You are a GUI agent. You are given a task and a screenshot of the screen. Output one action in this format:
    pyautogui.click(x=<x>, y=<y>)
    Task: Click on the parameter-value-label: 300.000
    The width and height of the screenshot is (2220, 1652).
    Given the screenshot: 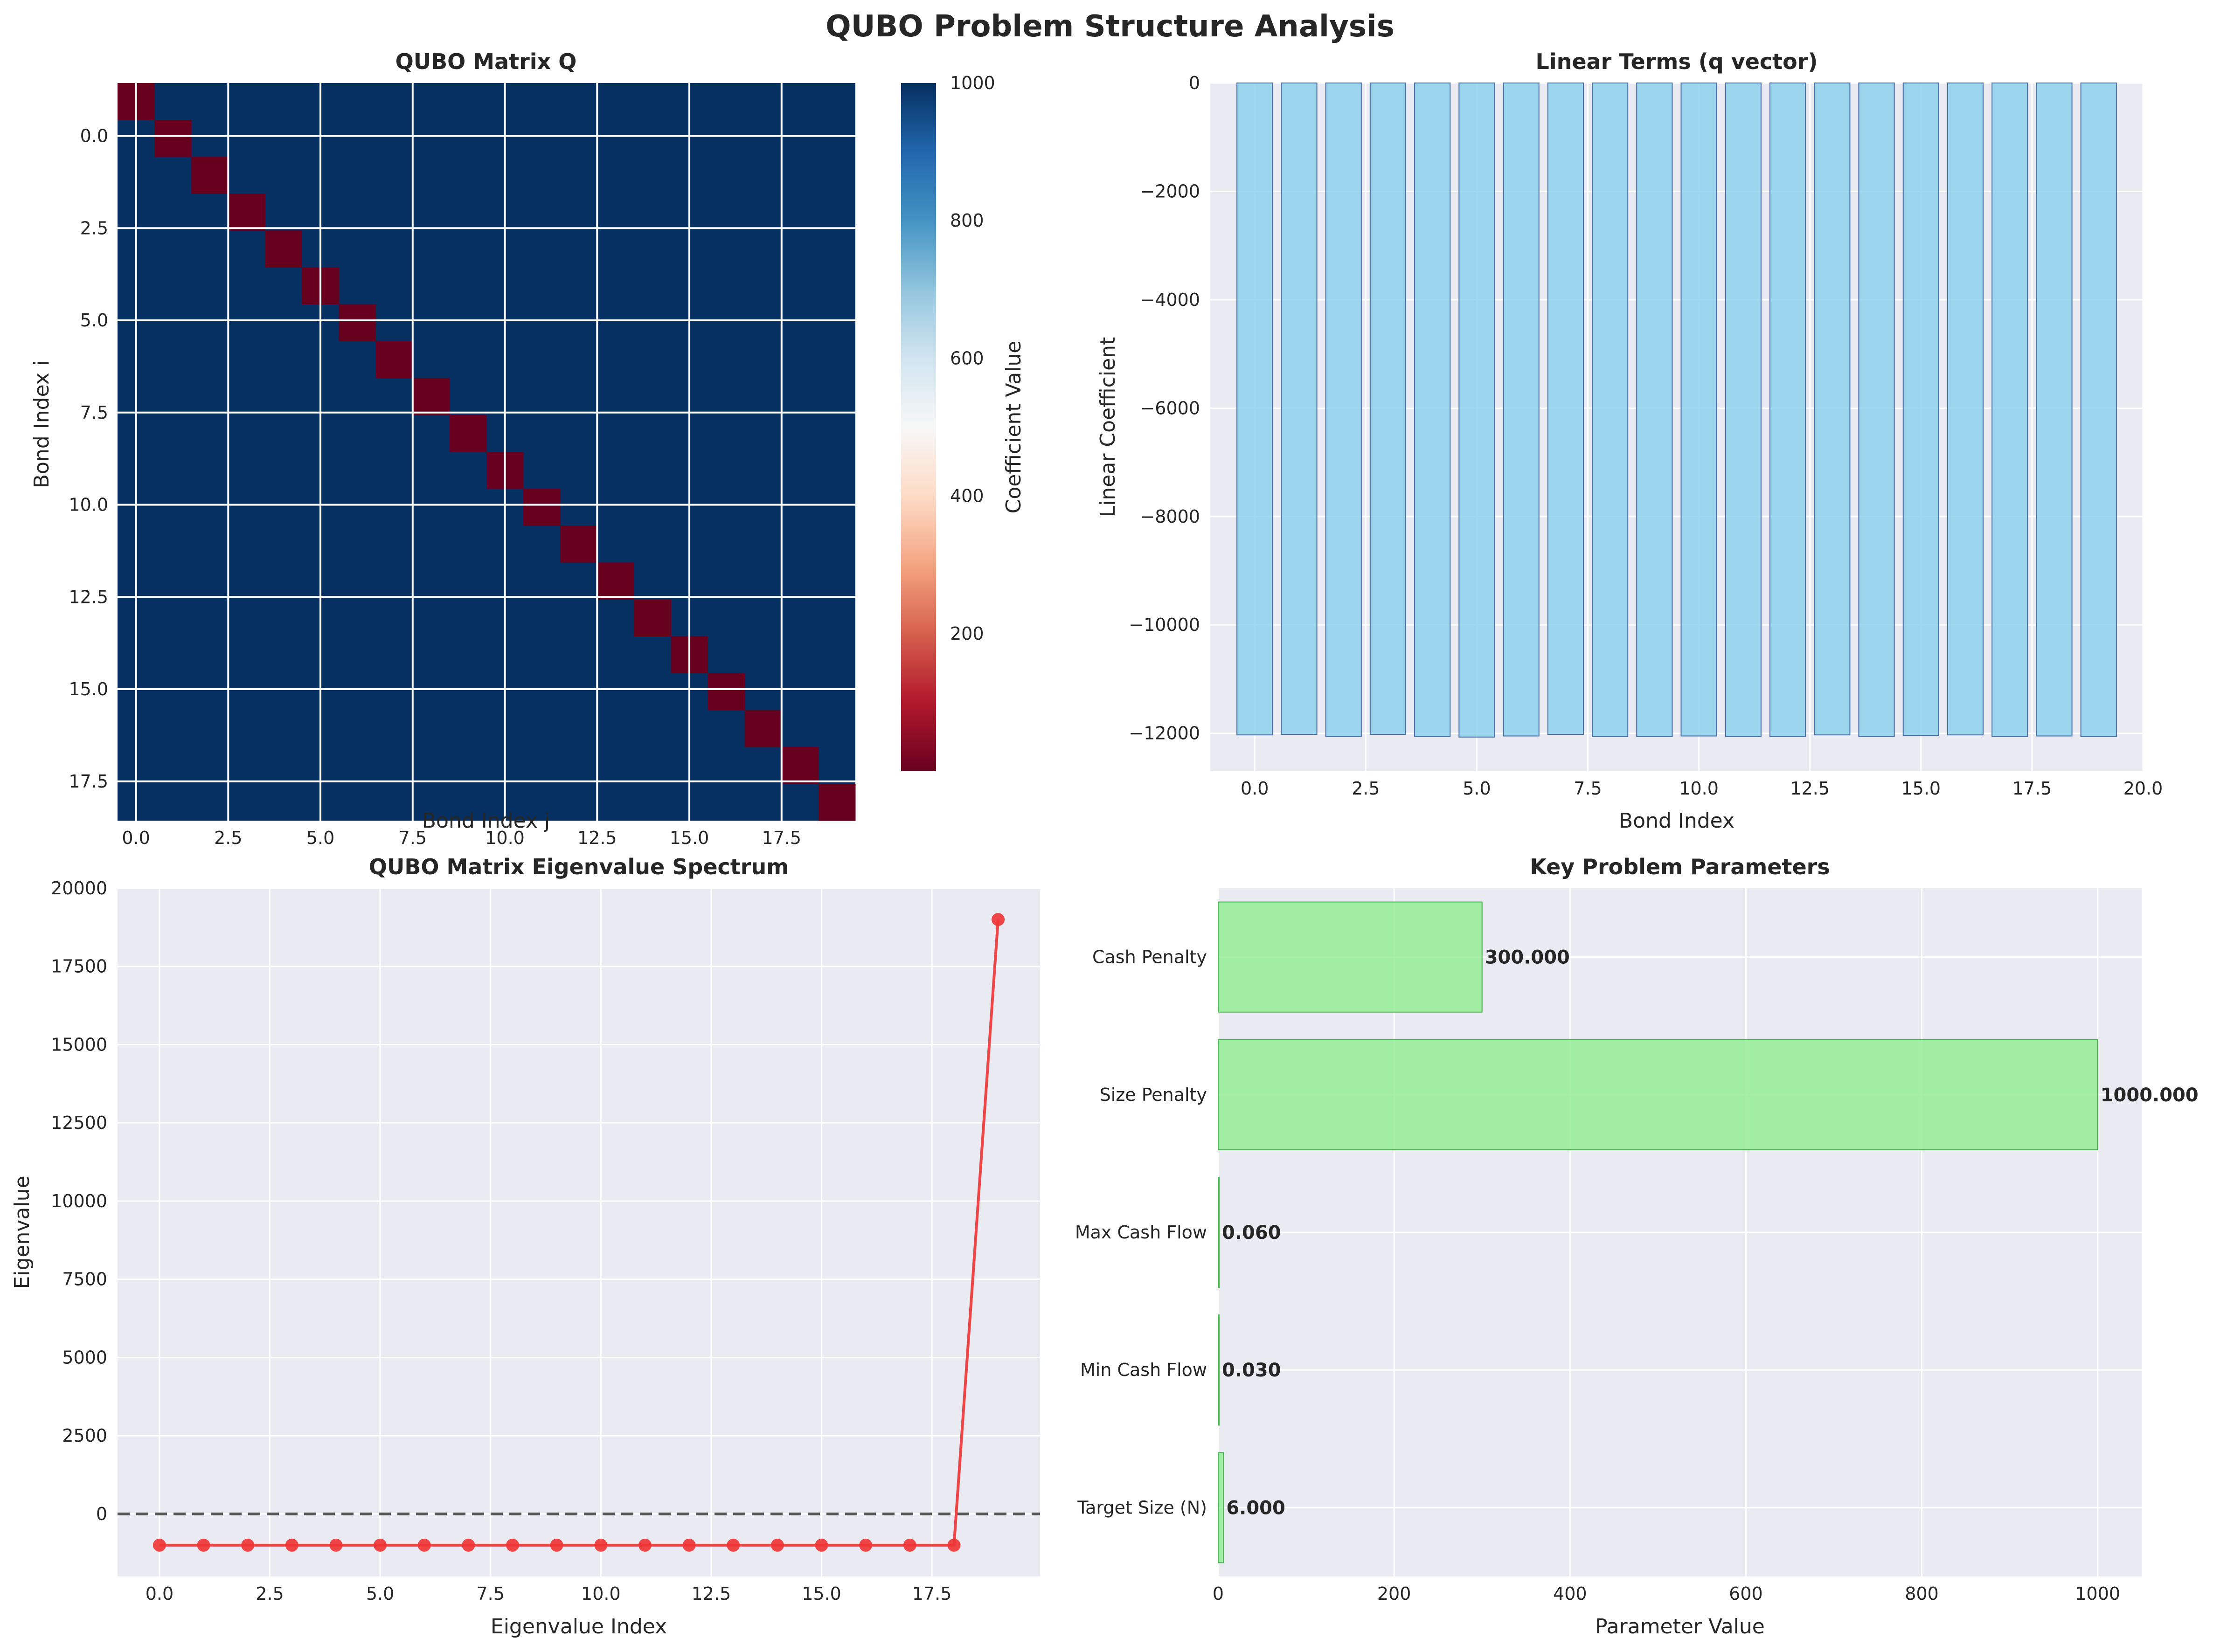 What is the action you would take?
    pyautogui.click(x=1527, y=957)
    